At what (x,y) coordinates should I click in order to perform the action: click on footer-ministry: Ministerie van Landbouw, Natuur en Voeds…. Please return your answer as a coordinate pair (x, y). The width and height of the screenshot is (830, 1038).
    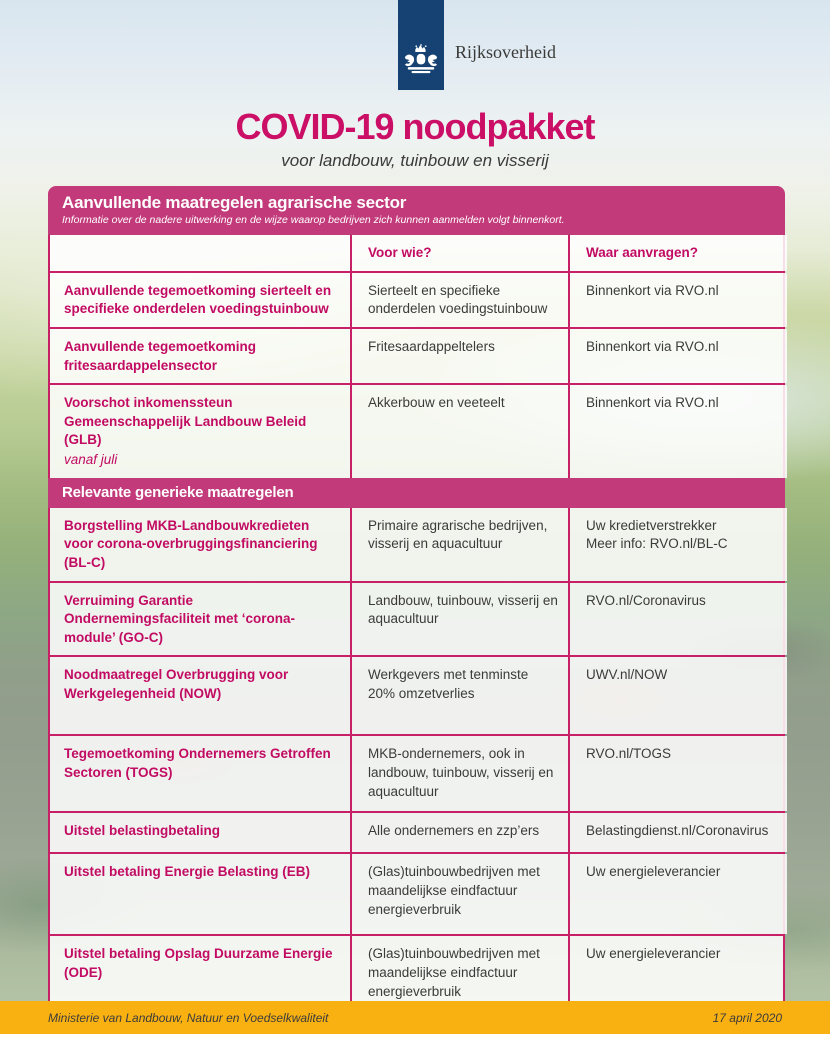
    Looking at the image, I should click on (188, 1017).